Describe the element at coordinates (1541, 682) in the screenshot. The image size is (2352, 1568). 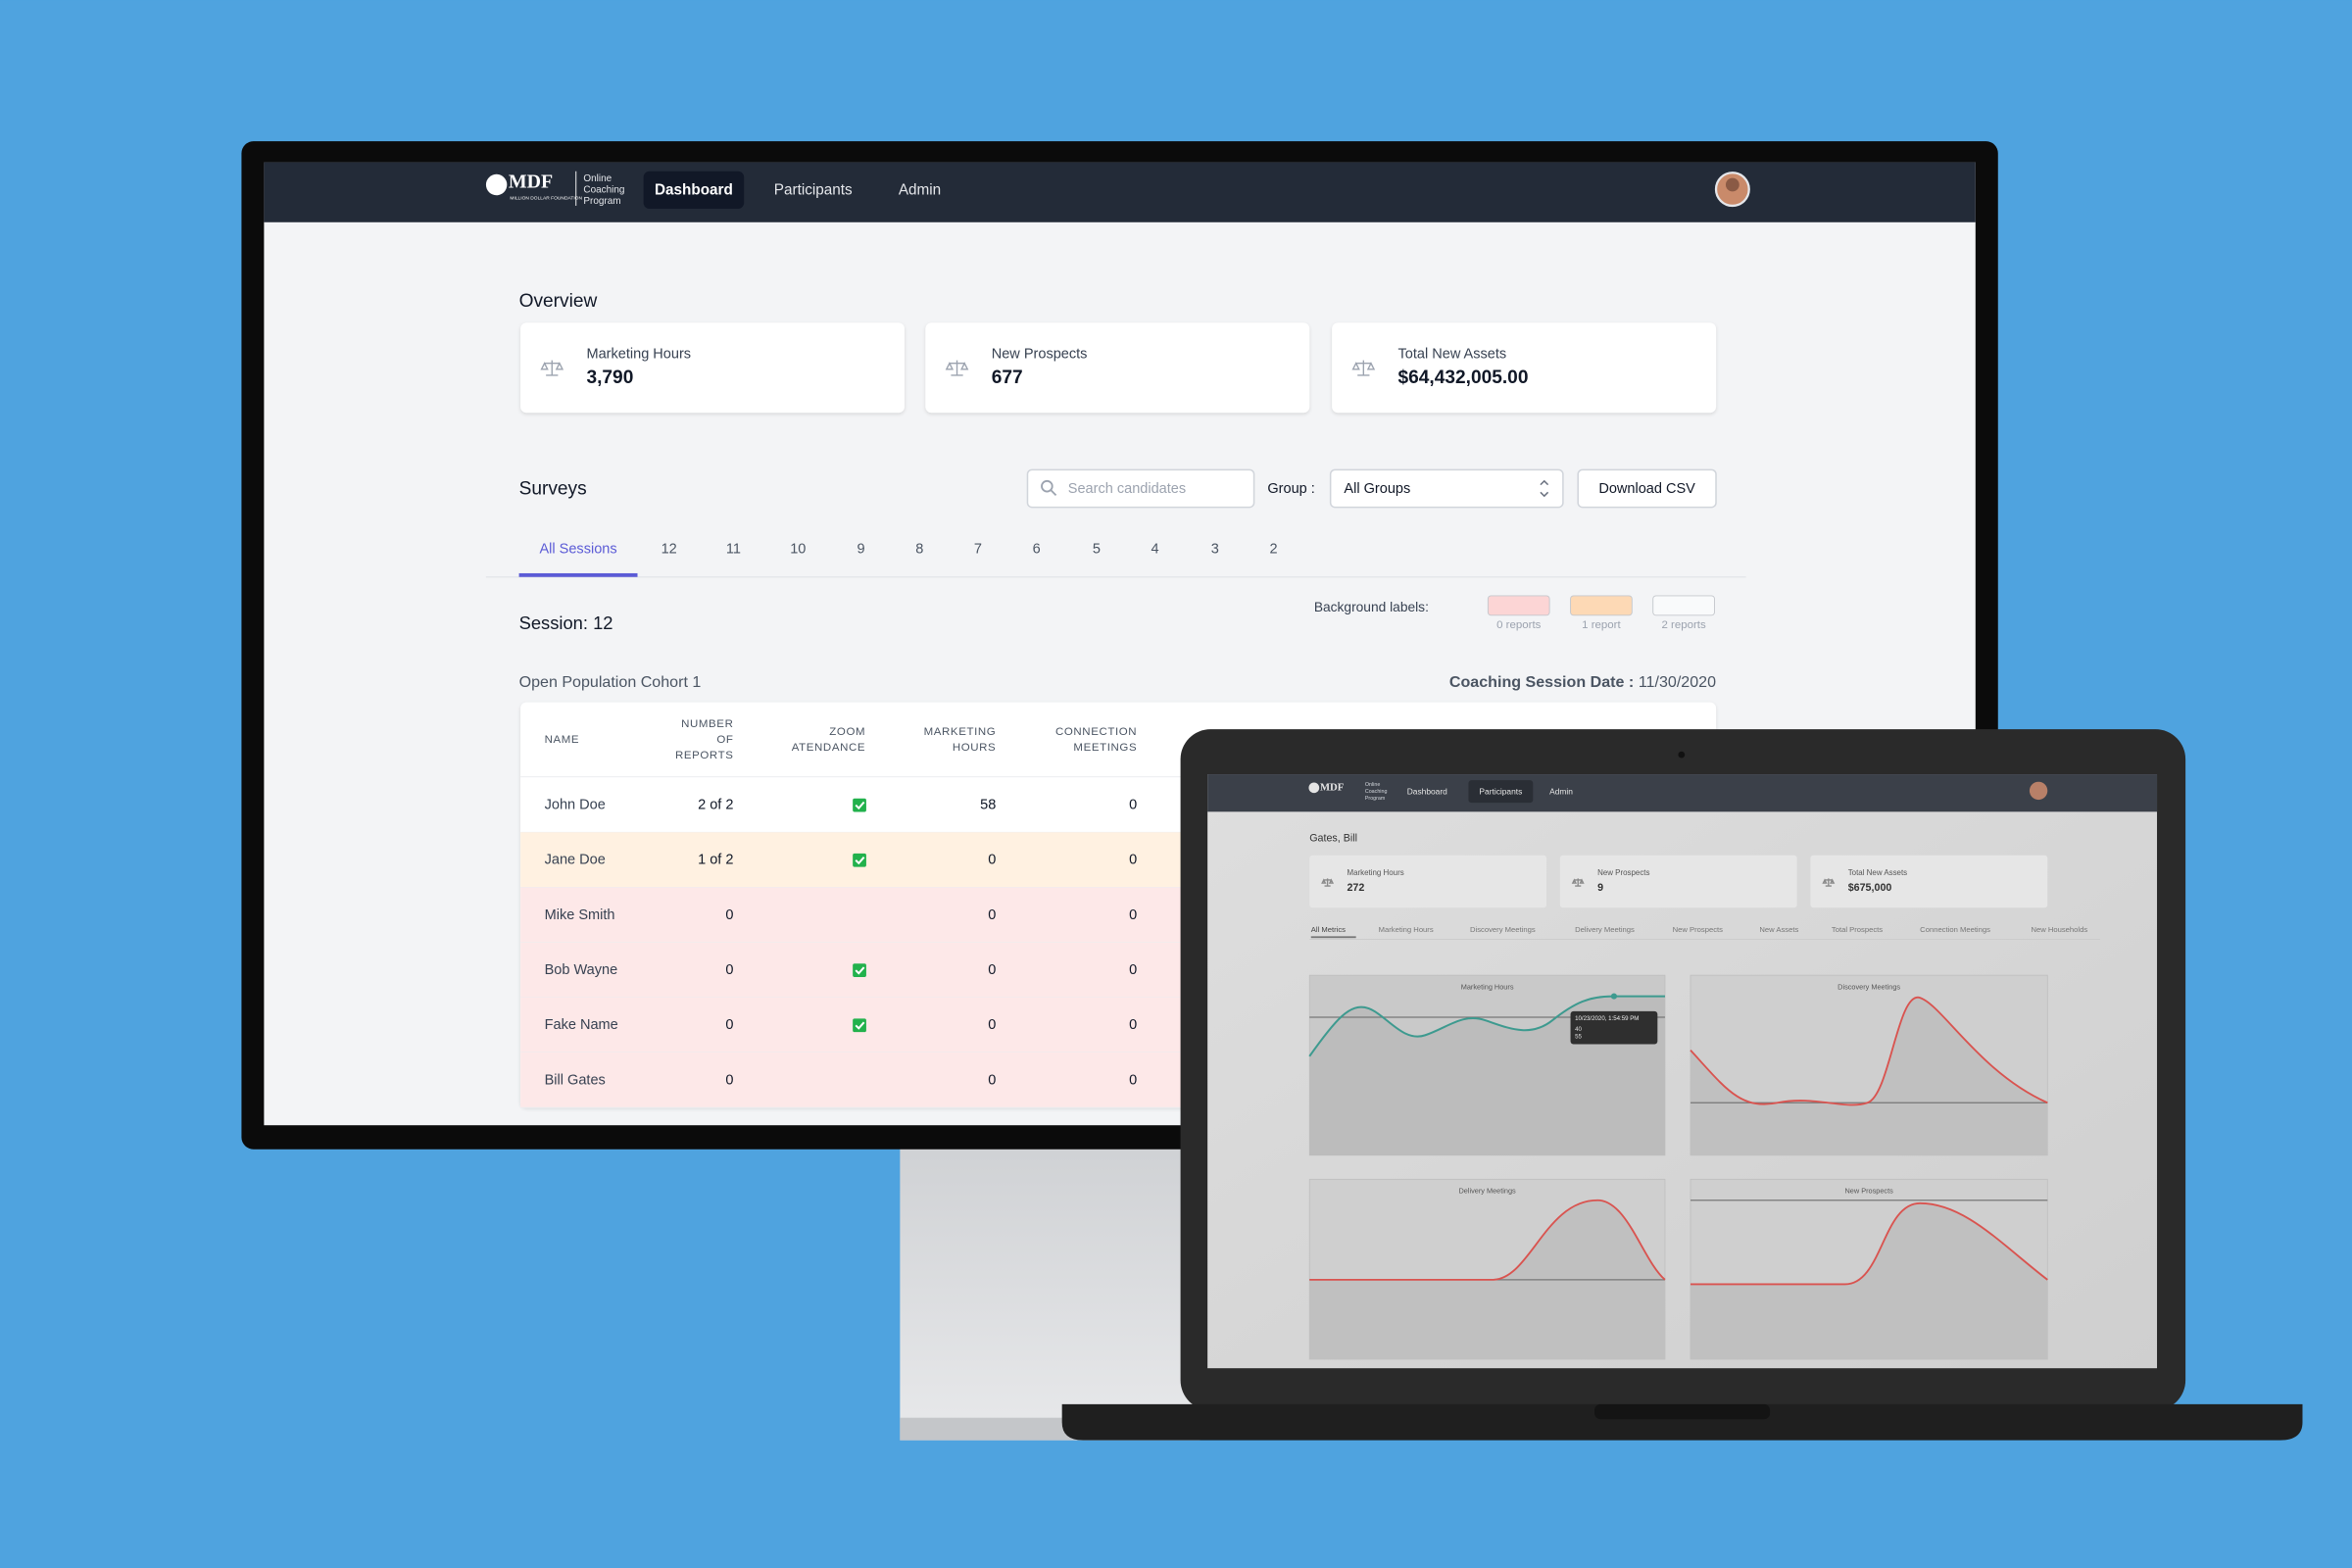
I see `session-date-label: Coaching Session Date :` at that location.